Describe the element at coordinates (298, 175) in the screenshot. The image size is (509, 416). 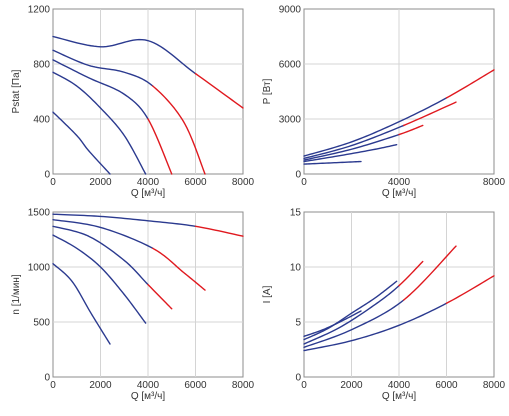
I see `power-y-tick-label: 0` at that location.